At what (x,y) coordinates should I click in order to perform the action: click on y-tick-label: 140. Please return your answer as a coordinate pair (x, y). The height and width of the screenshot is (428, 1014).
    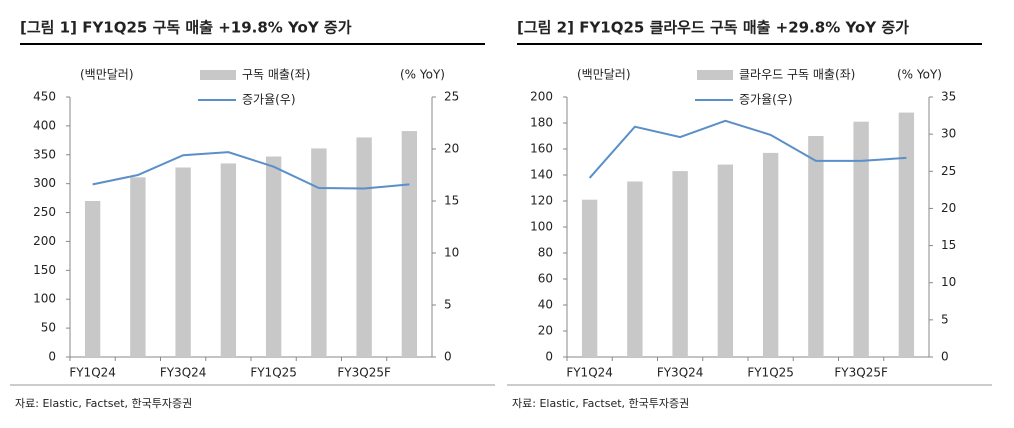
    Looking at the image, I should click on (541, 175).